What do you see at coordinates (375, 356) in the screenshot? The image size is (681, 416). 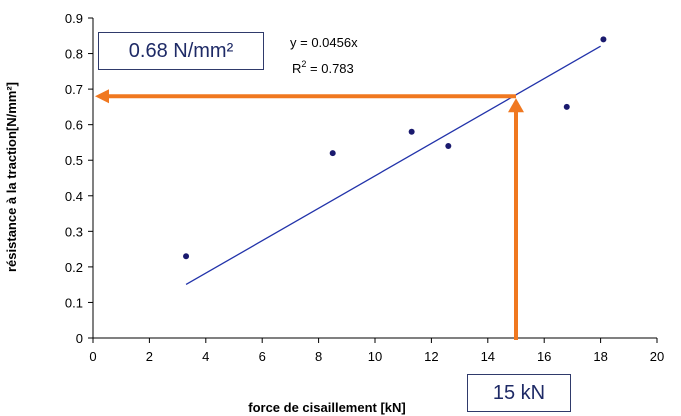 I see `x-tick-label: 10` at bounding box center [375, 356].